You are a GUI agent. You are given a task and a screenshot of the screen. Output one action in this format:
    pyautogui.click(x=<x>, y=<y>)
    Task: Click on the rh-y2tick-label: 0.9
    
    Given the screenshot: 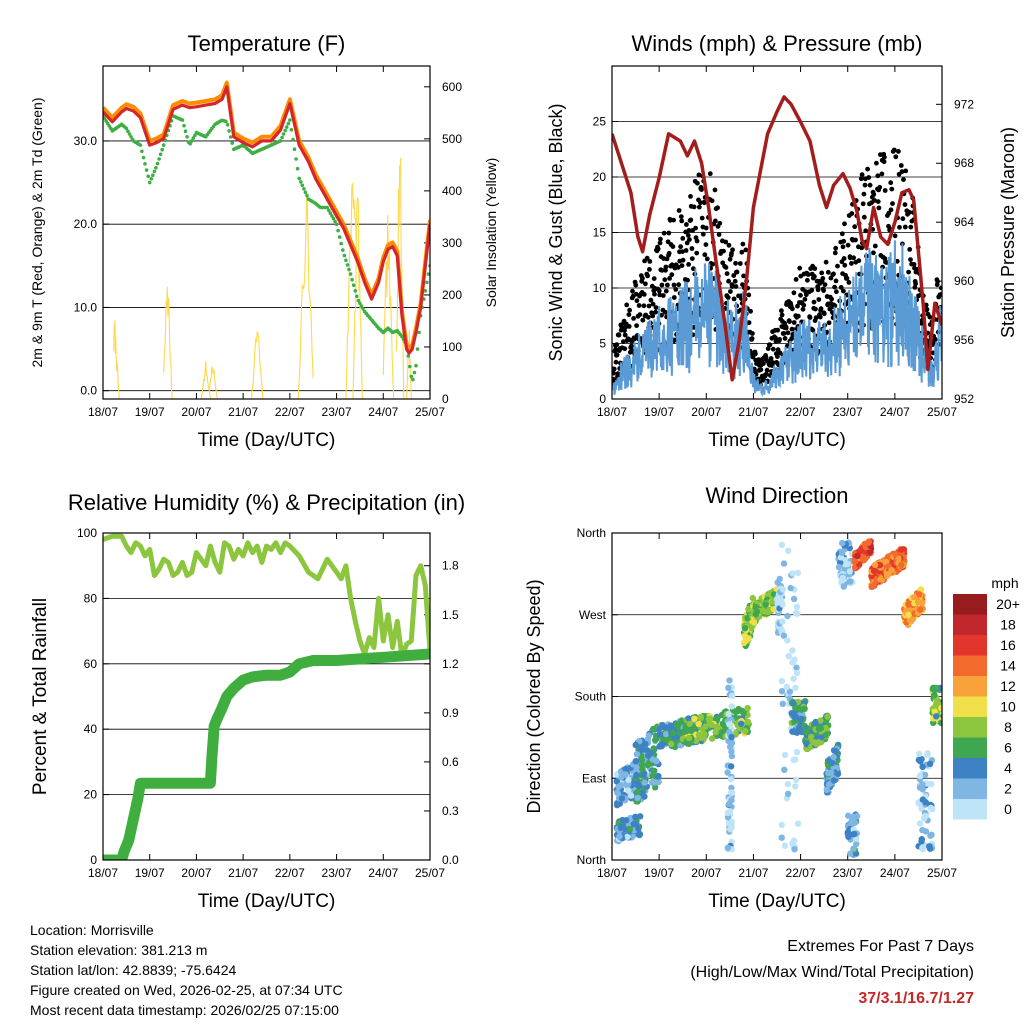 What is the action you would take?
    pyautogui.click(x=450, y=713)
    